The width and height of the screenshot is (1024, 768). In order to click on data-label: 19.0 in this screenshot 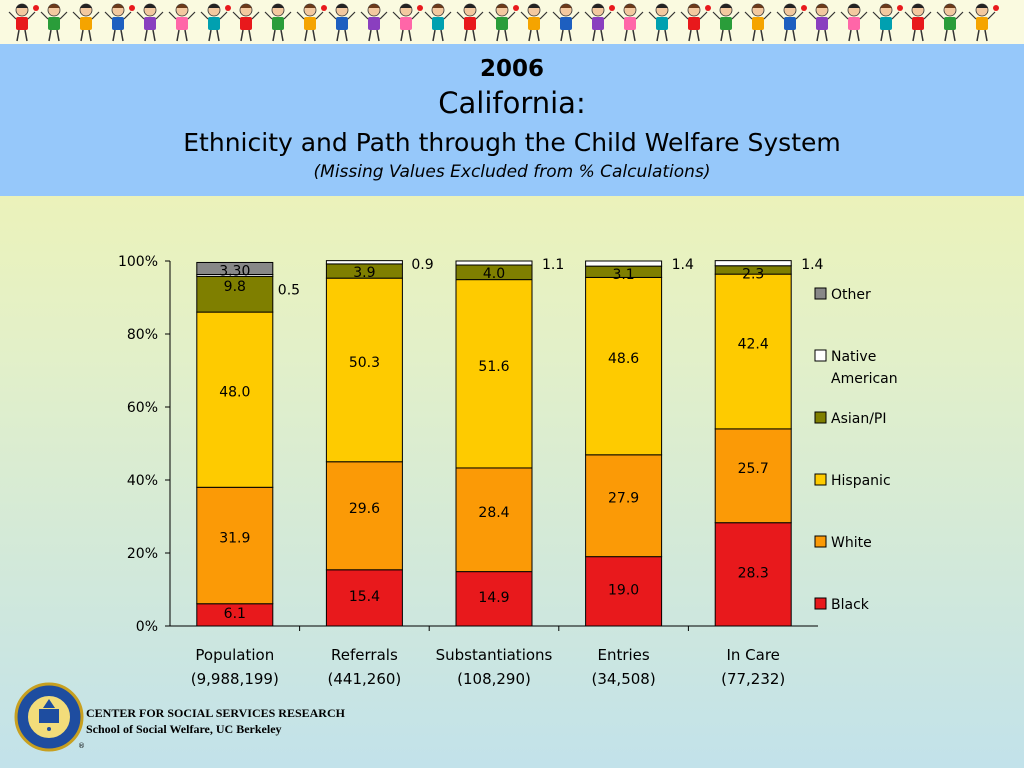, I will do `click(623, 590)`.